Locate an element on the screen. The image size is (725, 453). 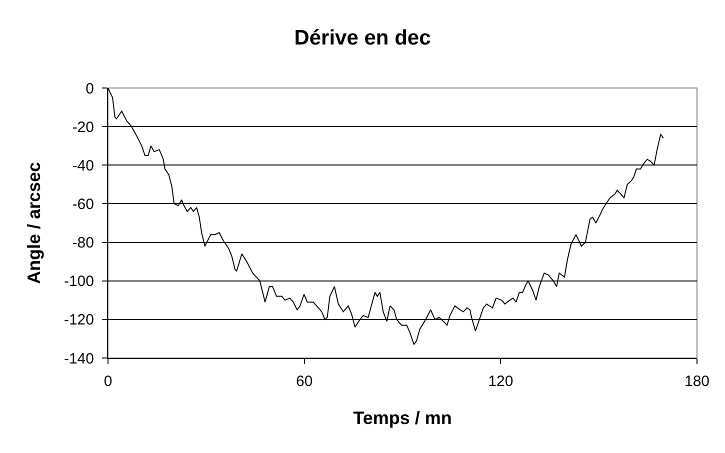
y-tick-label: -80 is located at coordinates (83, 243).